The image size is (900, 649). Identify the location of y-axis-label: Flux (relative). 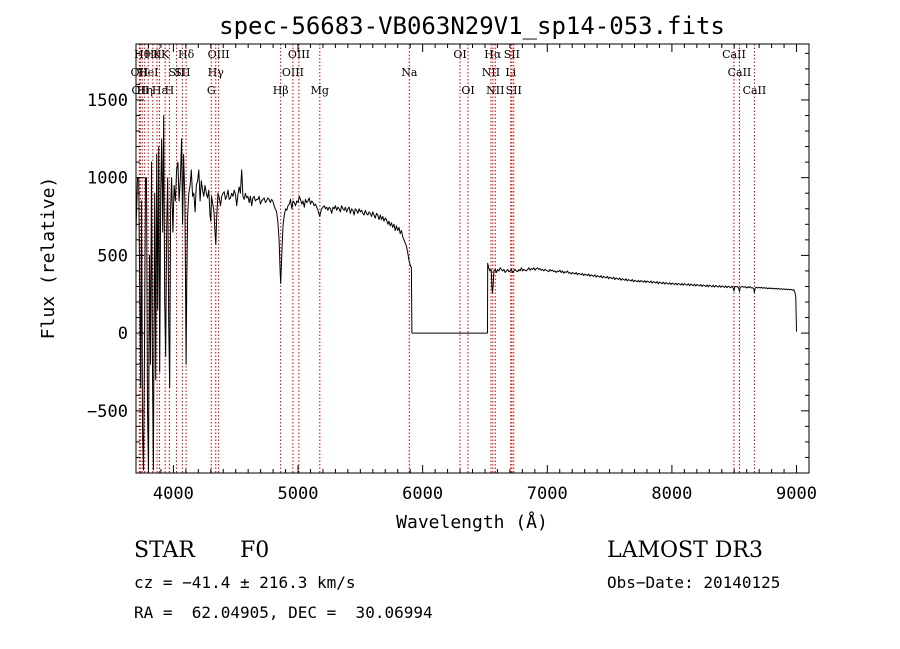
(48, 258).